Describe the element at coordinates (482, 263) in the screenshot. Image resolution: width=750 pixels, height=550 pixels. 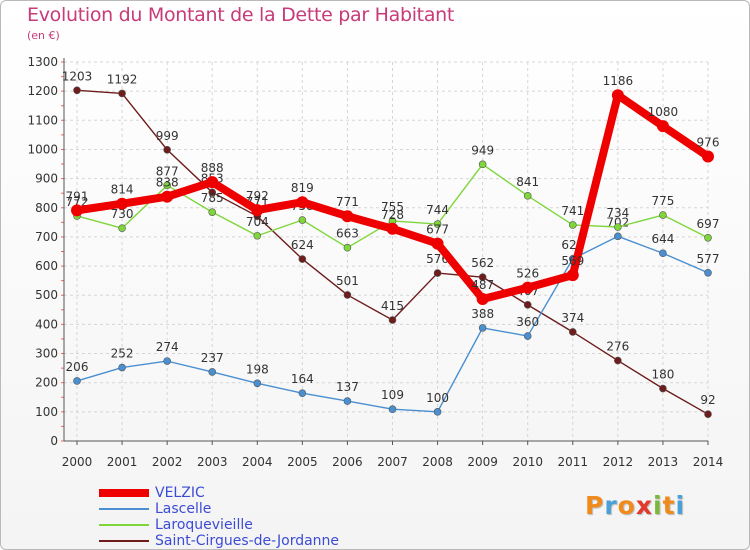
I see `data-label-saint-cirgues-de-jordanne-2009: 562` at that location.